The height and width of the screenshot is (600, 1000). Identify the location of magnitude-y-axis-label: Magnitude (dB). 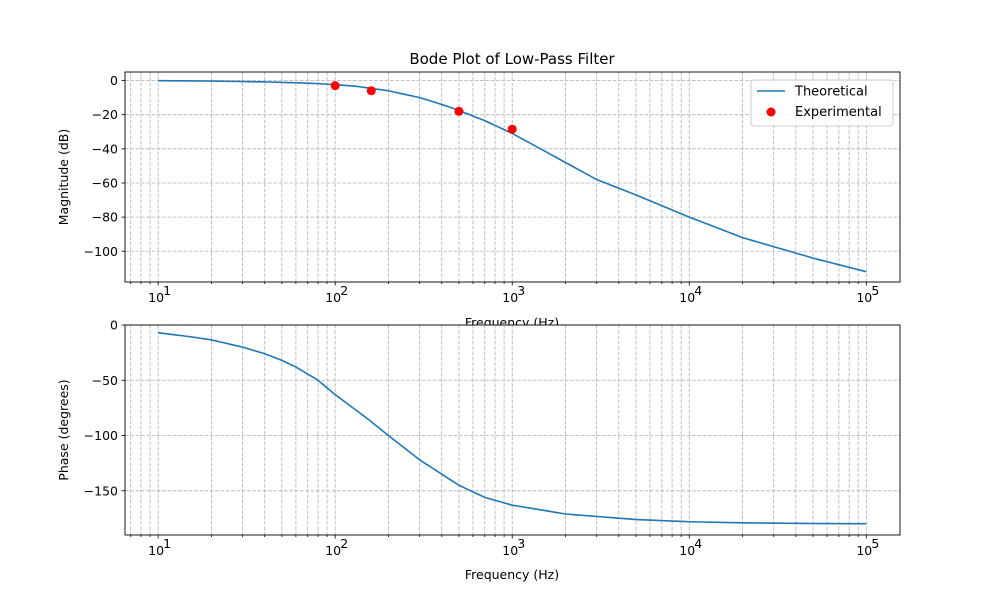
(63, 177).